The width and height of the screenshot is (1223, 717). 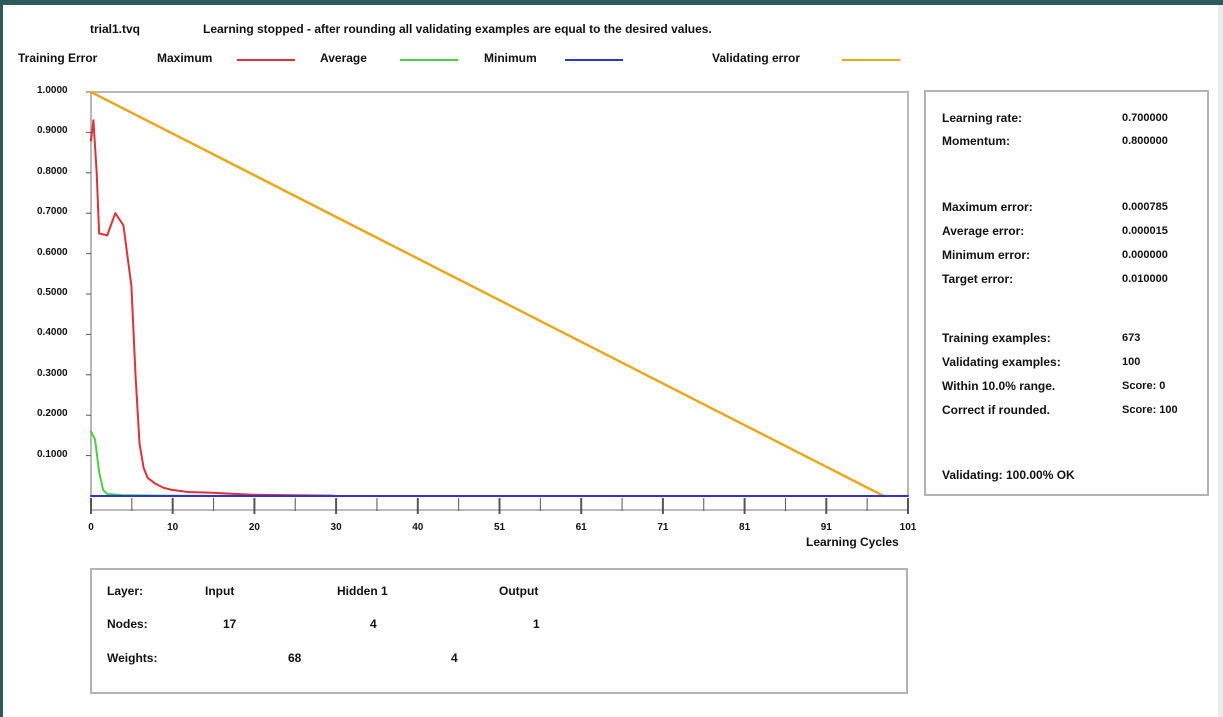 I want to click on nodes-hidden-1: 4, so click(x=373, y=624).